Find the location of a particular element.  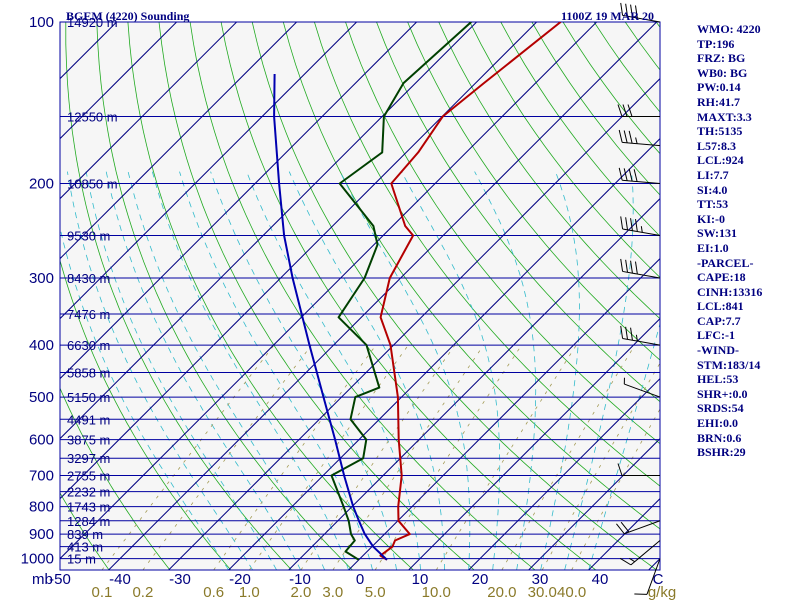

index-line: WMO: 4220 is located at coordinates (747, 29).